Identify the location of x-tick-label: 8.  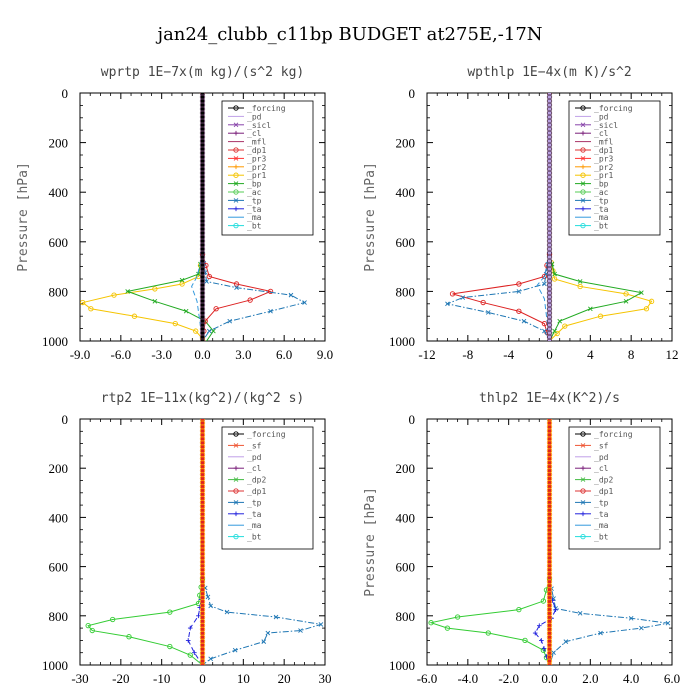
(631, 354).